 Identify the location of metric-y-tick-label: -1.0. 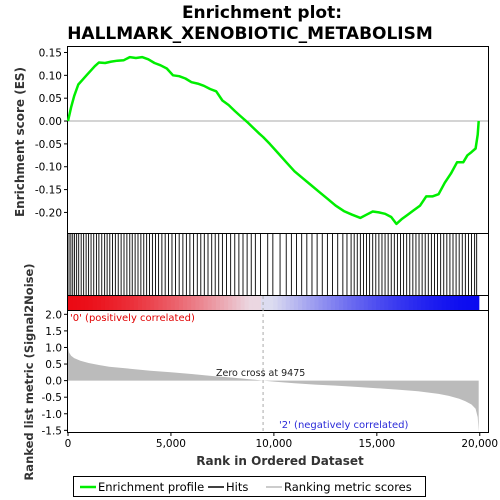
(52, 415).